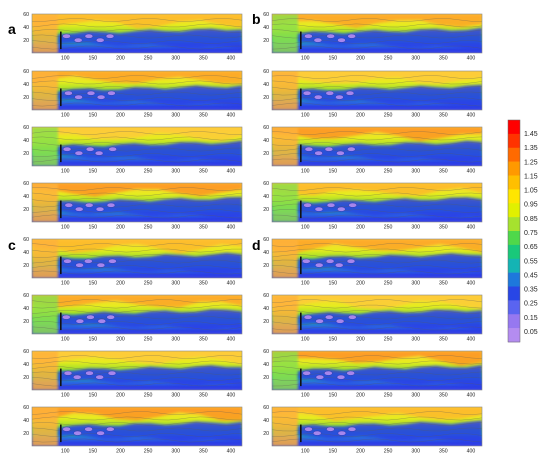 The width and height of the screenshot is (550, 464). I want to click on subplot-16: 60 40 20 100 150 200 250 300 350 400, so click(373, 430).